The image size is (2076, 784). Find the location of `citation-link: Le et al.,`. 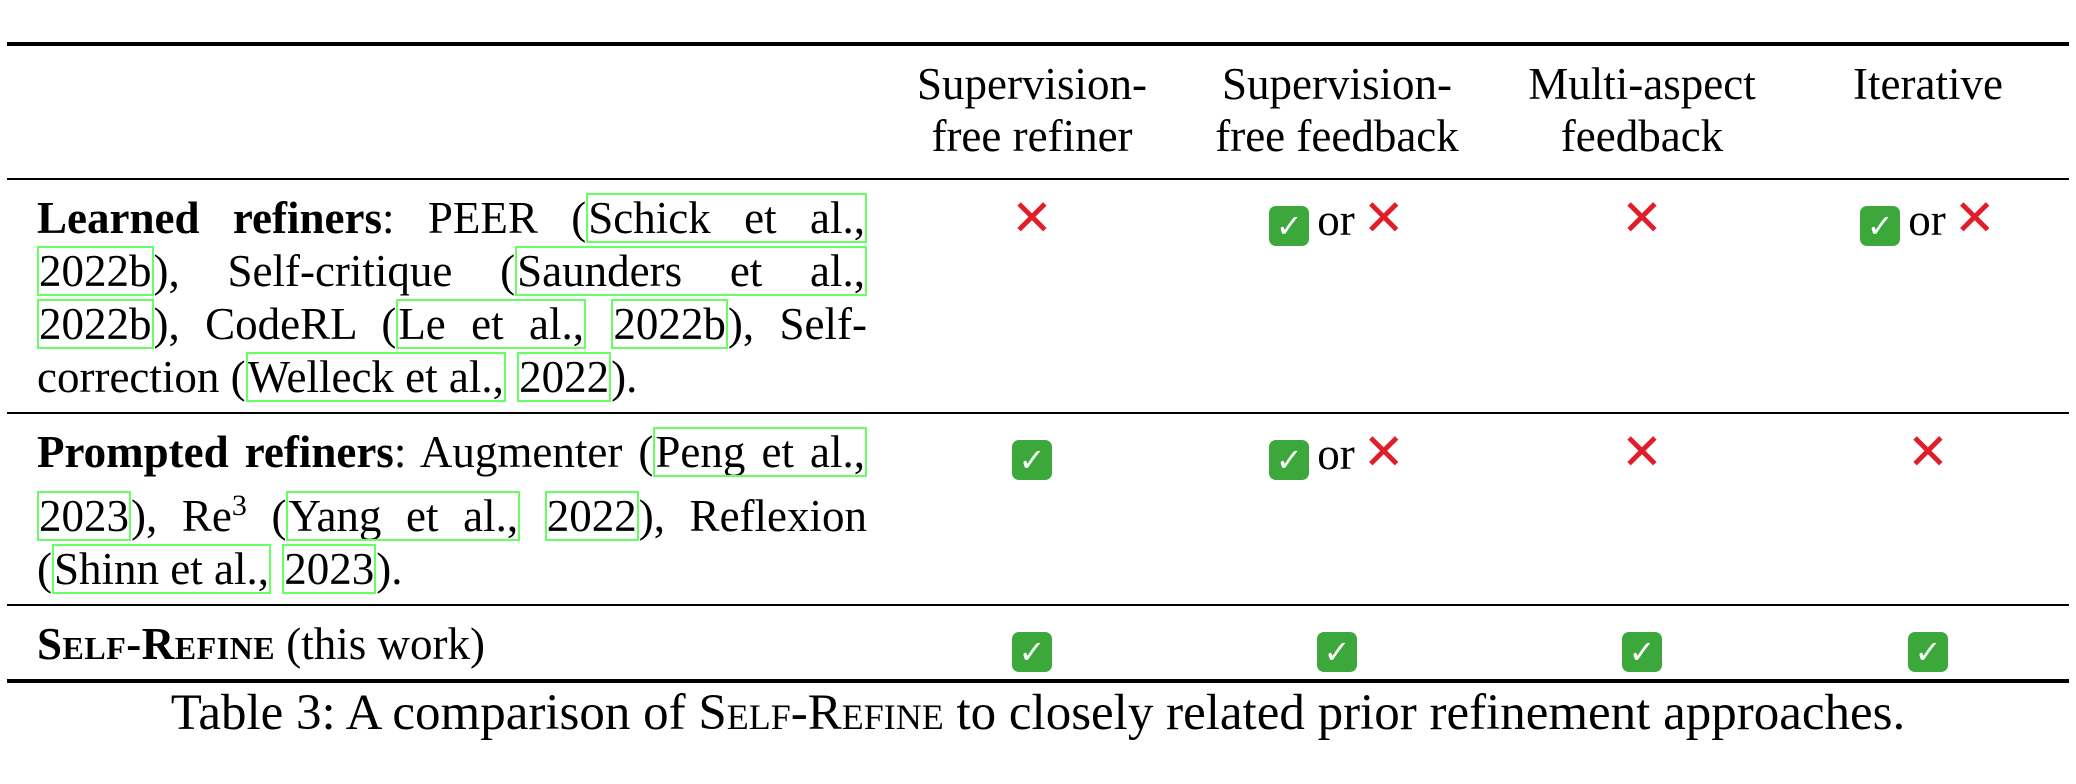

citation-link: Le et al., is located at coordinates (491, 324).